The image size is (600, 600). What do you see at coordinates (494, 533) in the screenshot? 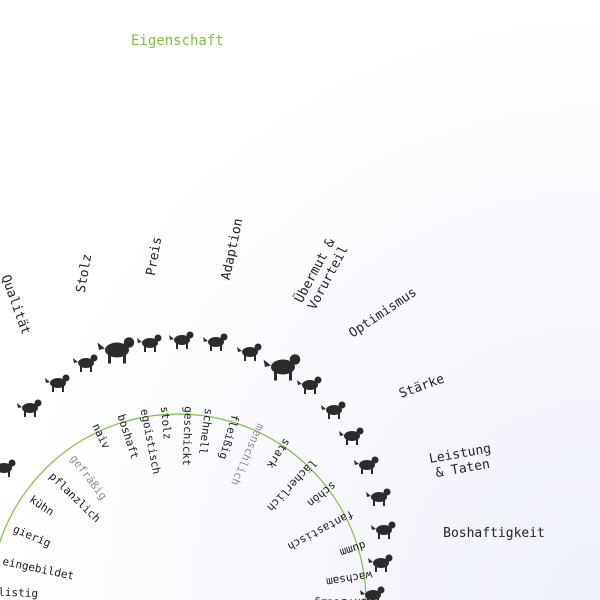
I see `category-label: Boshaftigkeit` at bounding box center [494, 533].